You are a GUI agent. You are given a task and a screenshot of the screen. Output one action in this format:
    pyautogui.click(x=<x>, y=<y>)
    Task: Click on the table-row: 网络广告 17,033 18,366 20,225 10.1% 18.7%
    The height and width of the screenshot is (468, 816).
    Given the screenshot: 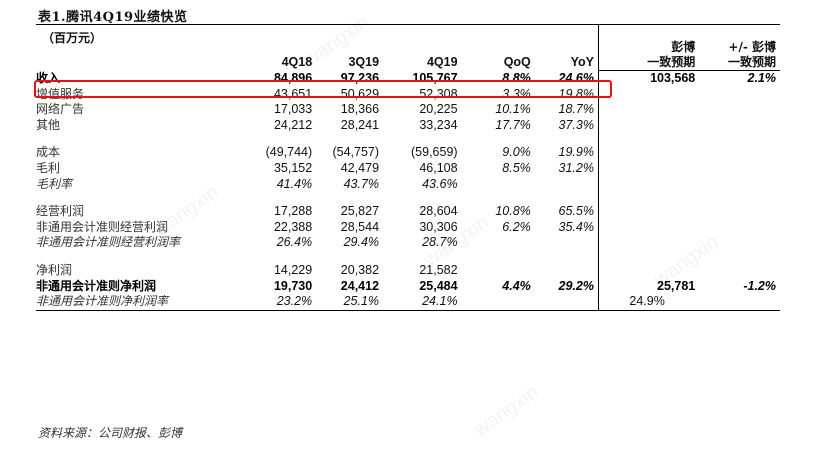 What is the action you would take?
    pyautogui.click(x=408, y=110)
    